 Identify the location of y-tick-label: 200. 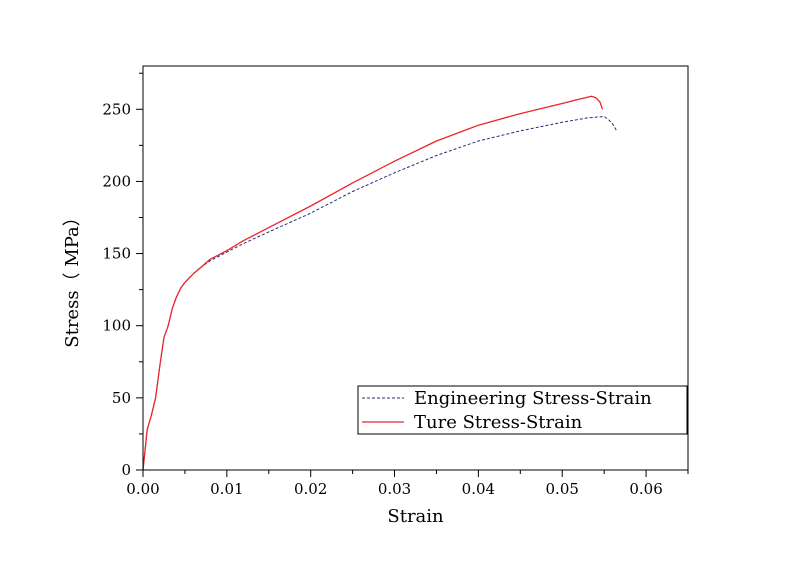
(116, 181).